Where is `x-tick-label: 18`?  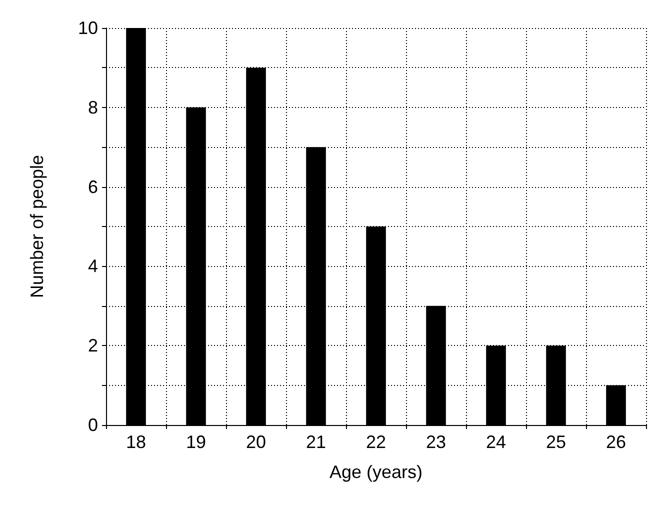
x-tick-label: 18 is located at coordinates (136, 442).